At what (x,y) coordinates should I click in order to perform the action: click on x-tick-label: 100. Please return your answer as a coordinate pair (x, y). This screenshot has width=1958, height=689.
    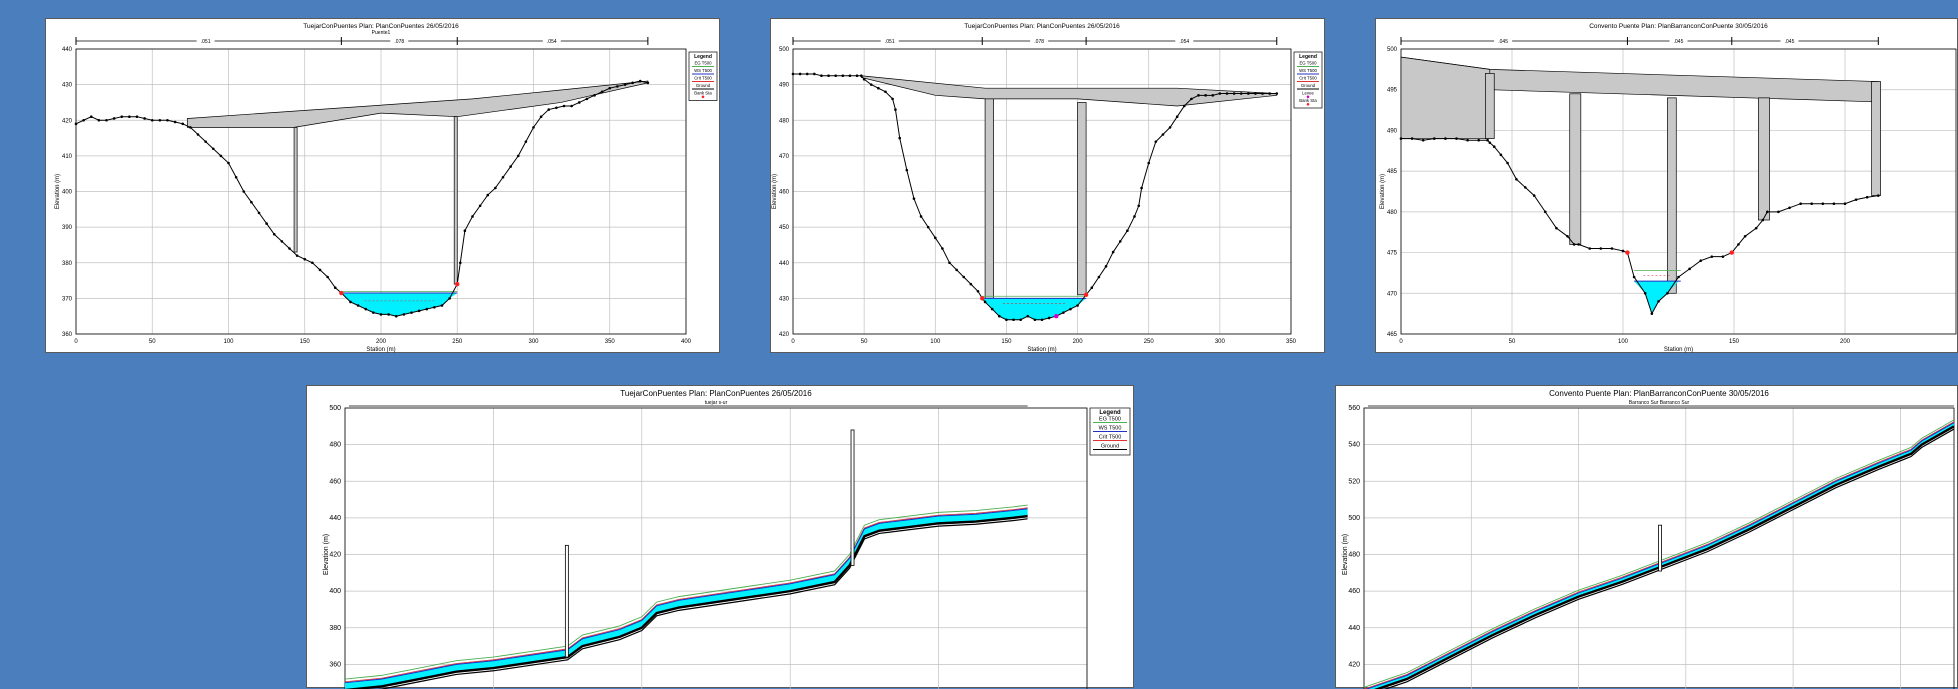
    Looking at the image, I should click on (1623, 342).